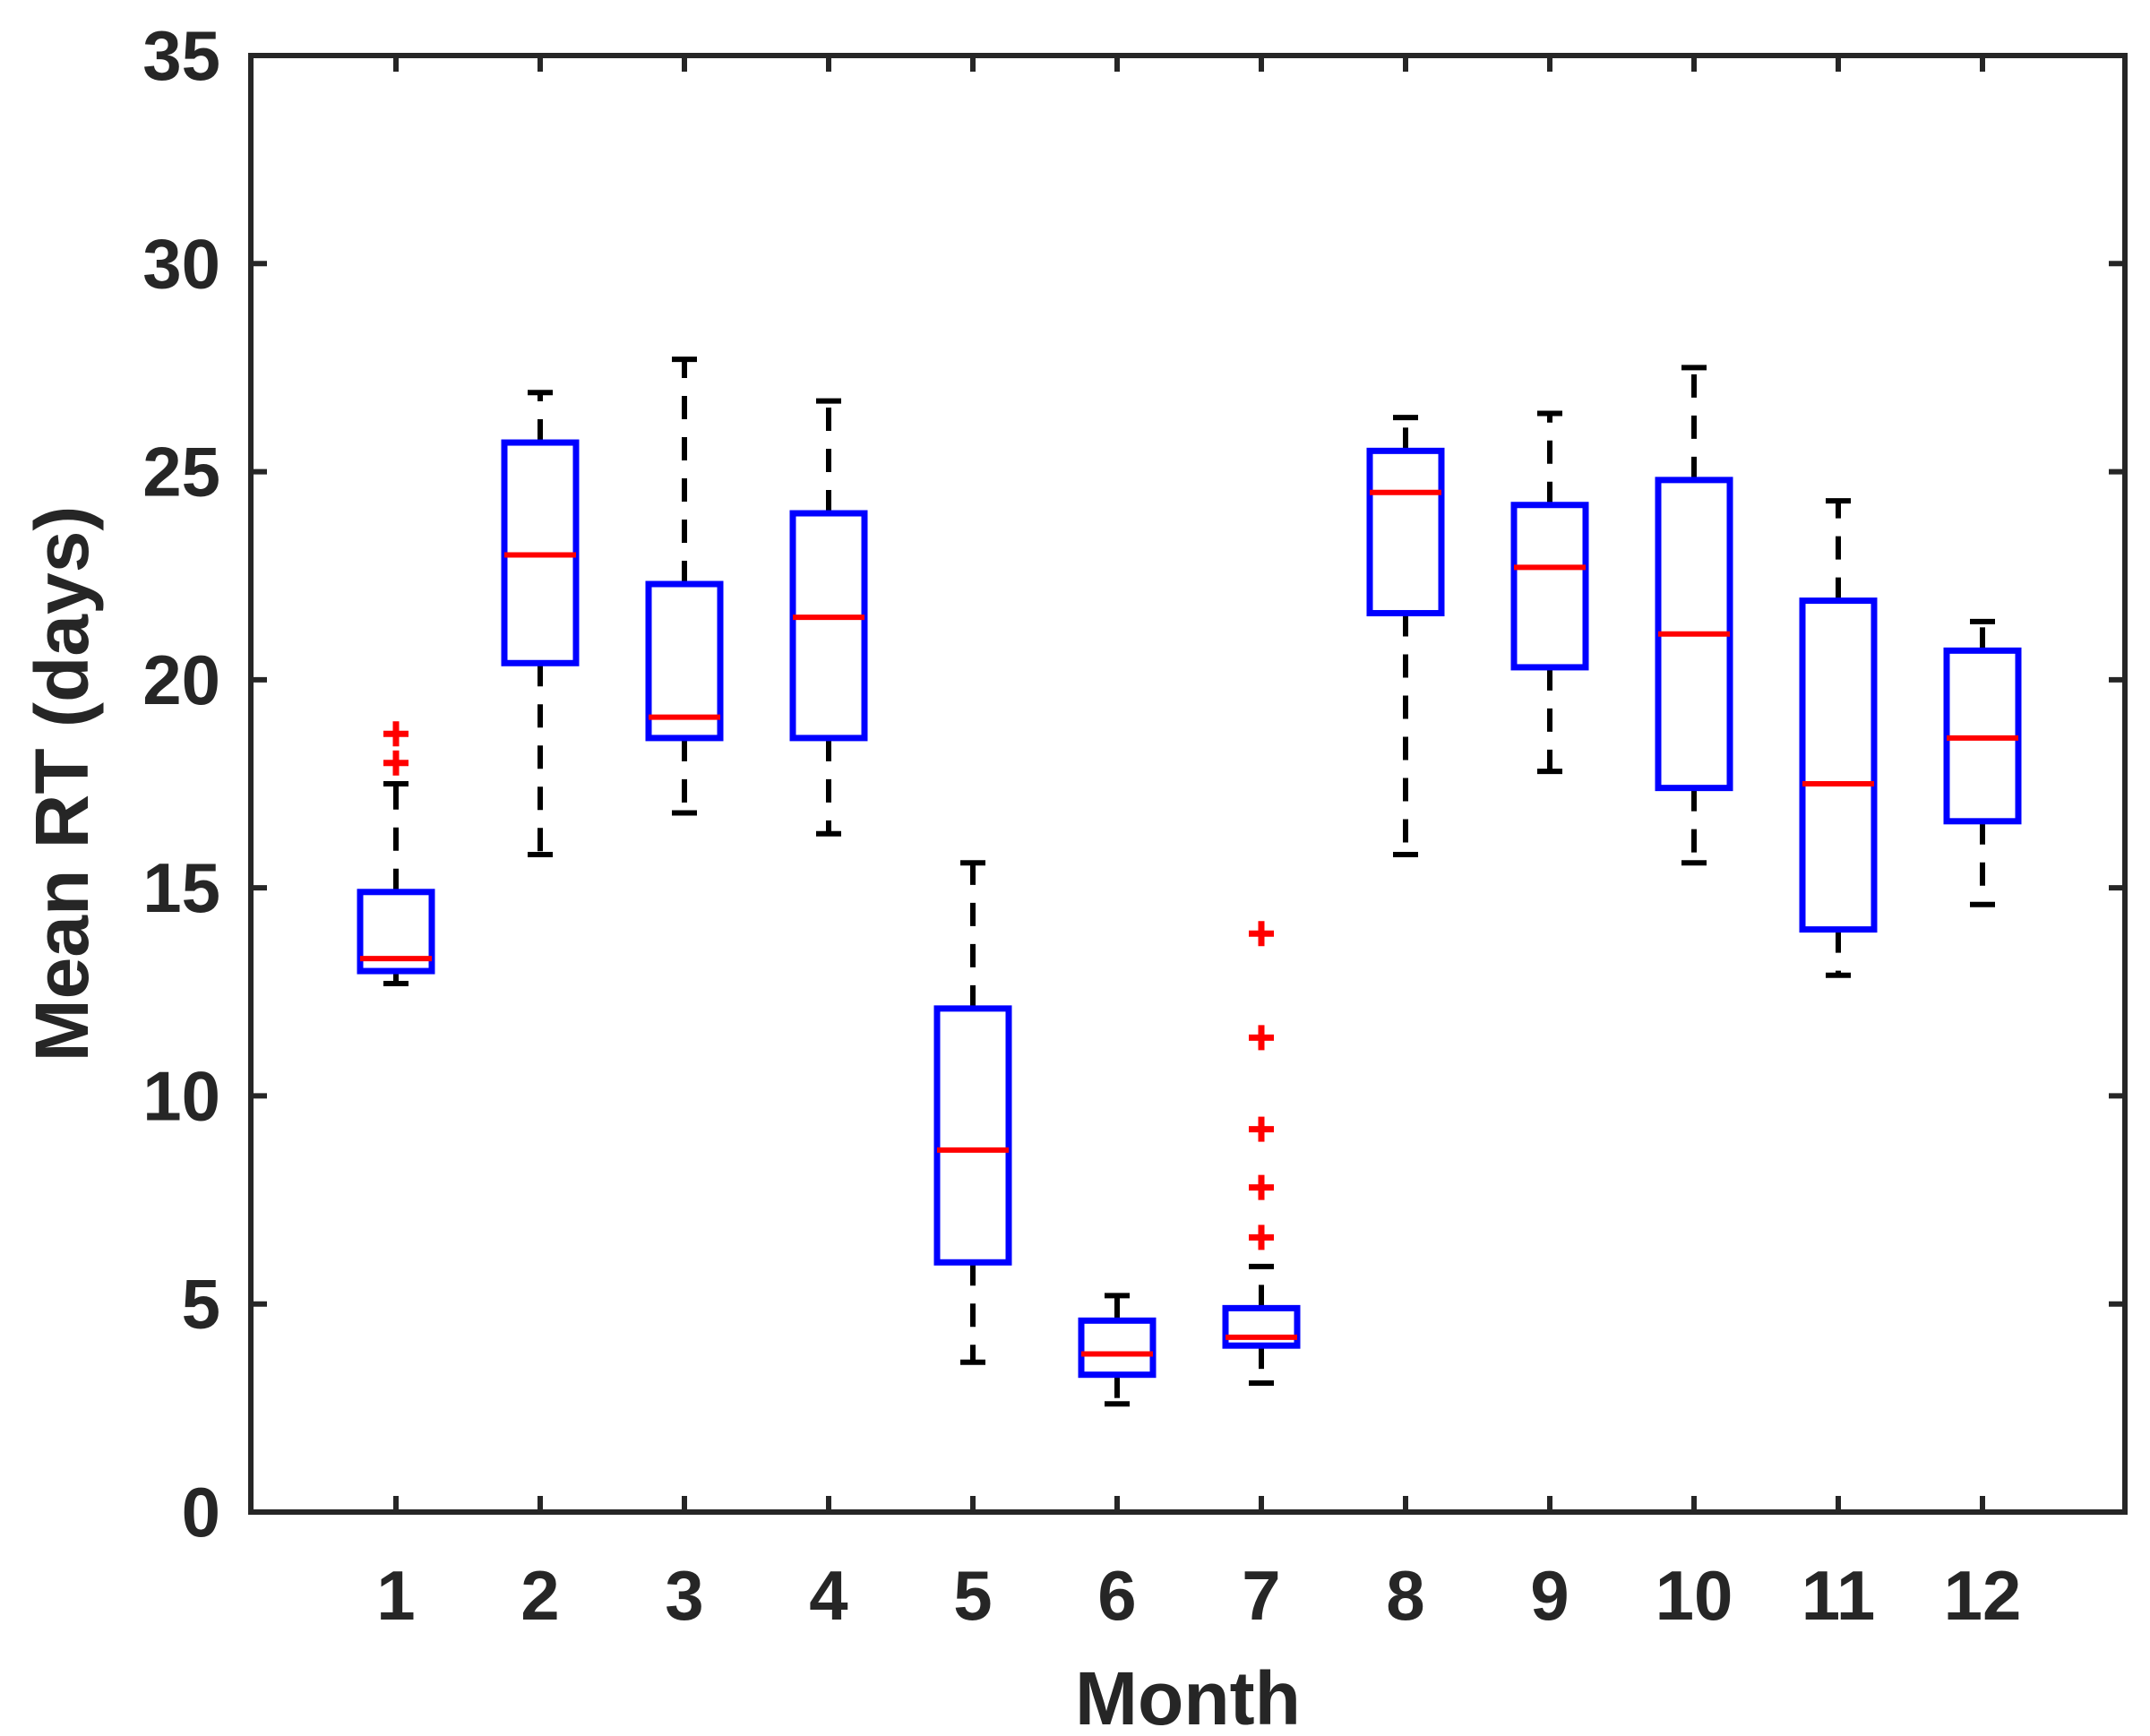 This screenshot has width=2150, height=1736. Describe the element at coordinates (1198, 1596) in the screenshot. I see `x-axis-tick-labels: 1 2 3 4 5 6 7 8 9 10 11 12` at that location.